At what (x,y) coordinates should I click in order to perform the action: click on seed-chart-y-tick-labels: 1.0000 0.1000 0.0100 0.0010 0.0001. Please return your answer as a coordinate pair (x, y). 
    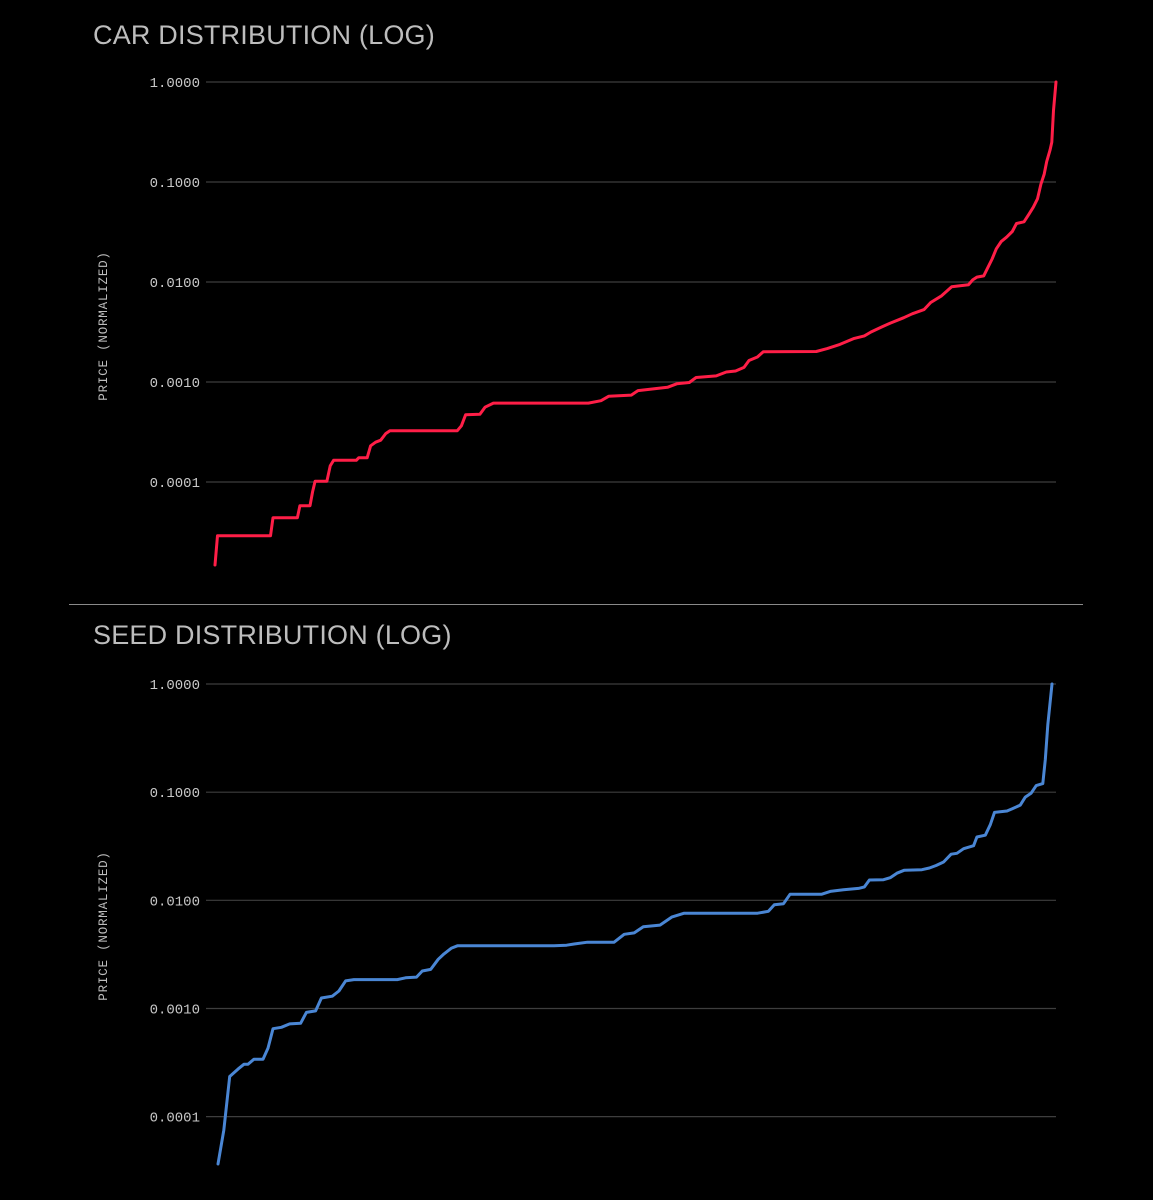
    Looking at the image, I should click on (175, 902).